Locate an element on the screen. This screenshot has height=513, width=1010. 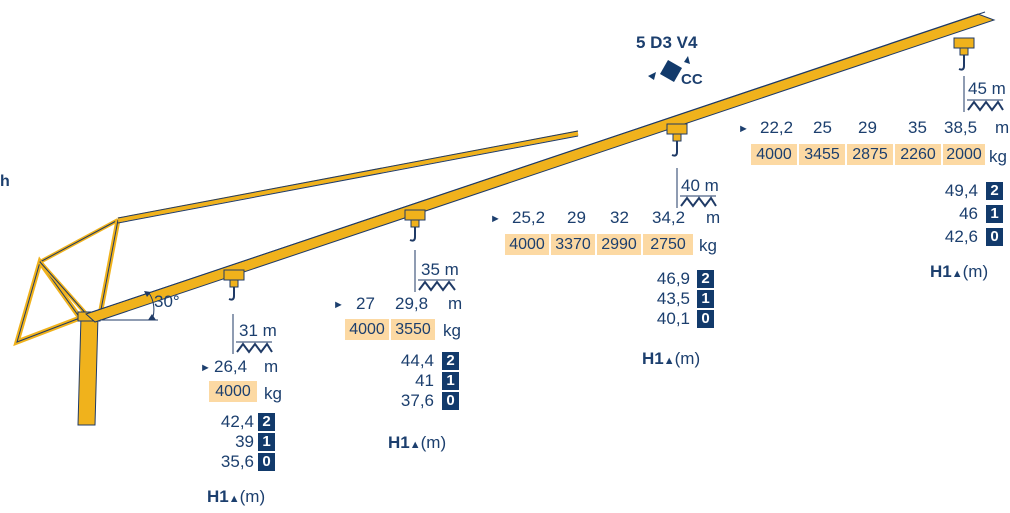
radius-40-3: 34,2 is located at coordinates (669, 217).